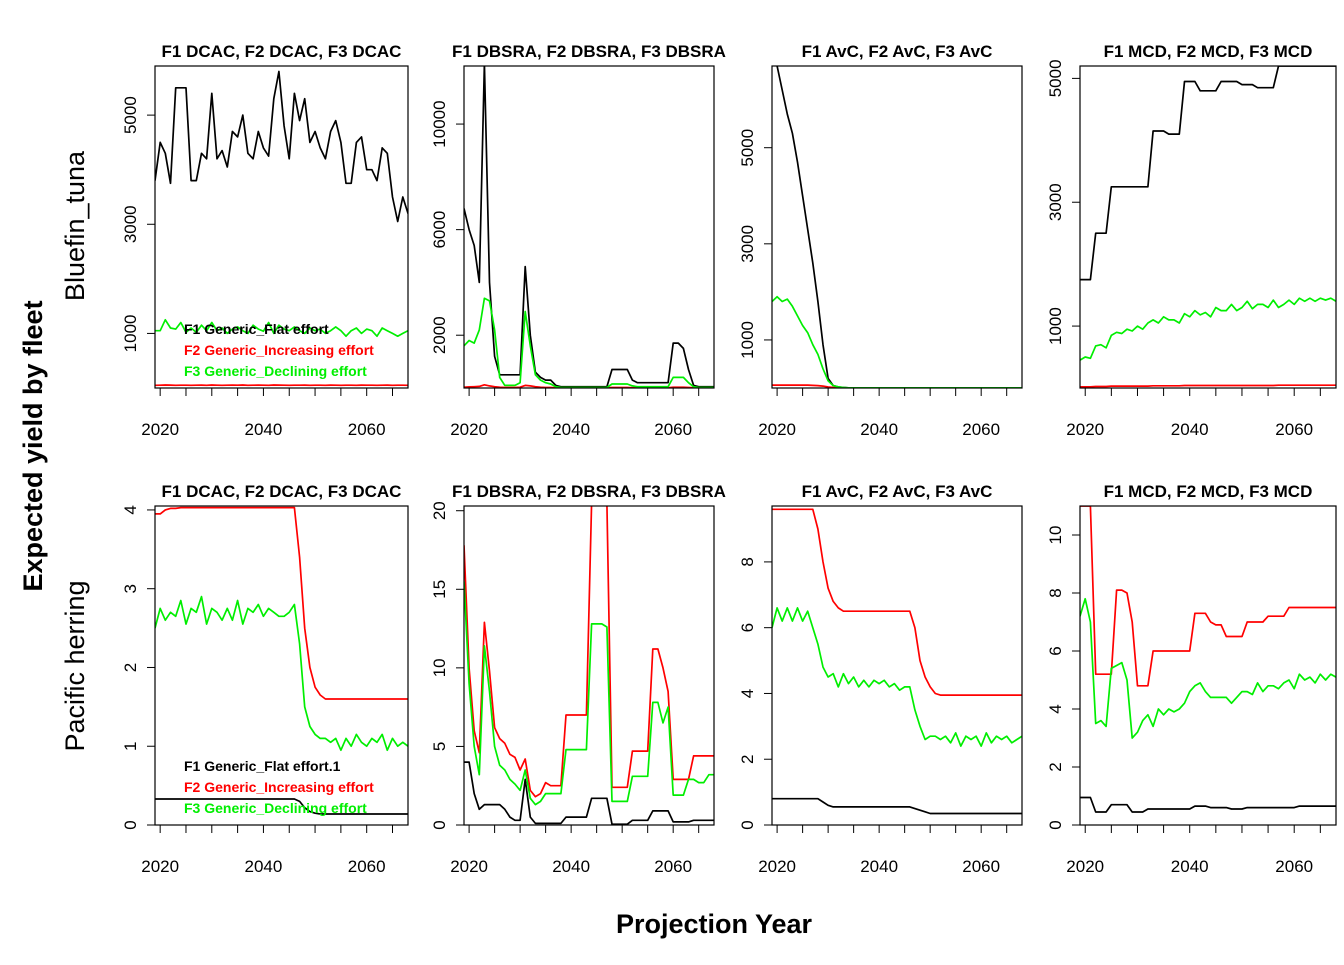 This screenshot has height=965, width=1344. What do you see at coordinates (439, 746) in the screenshot?
I see `y-tick-label: 5` at bounding box center [439, 746].